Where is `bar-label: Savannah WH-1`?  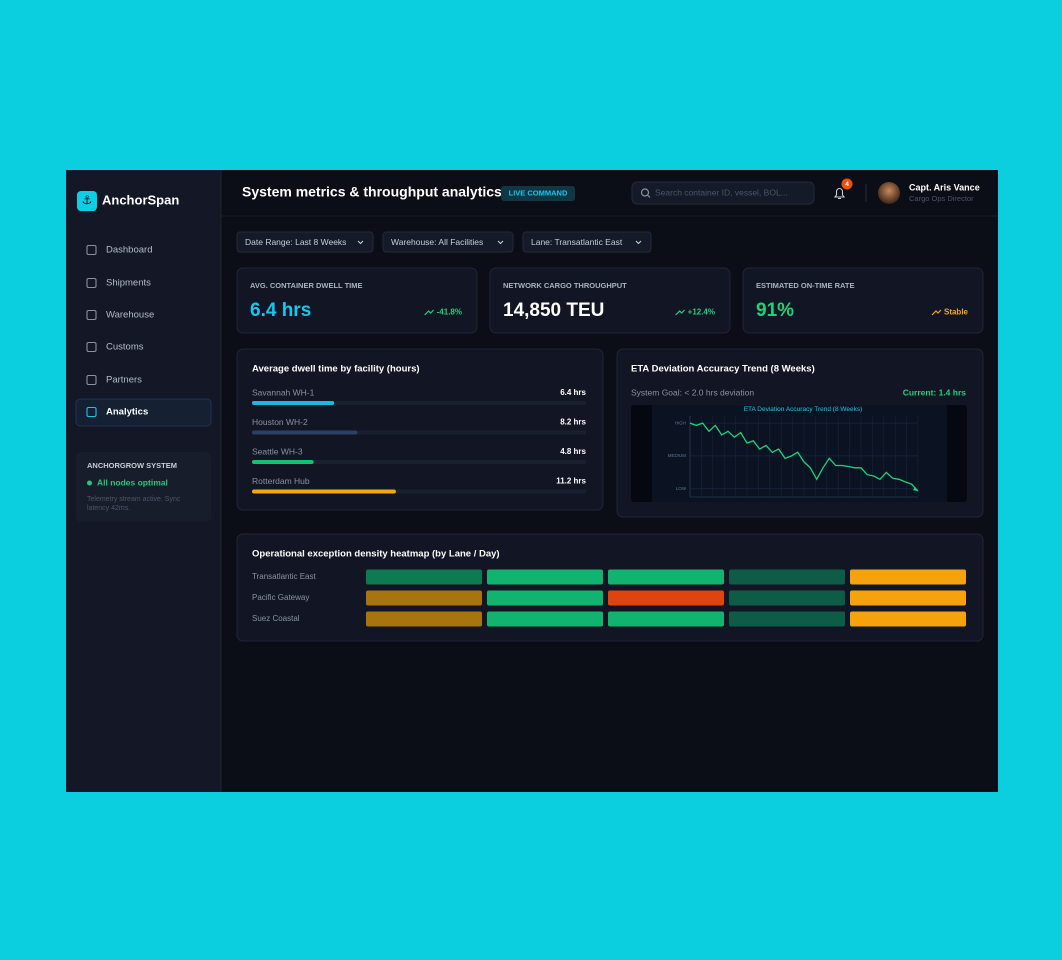 bar-label: Savannah WH-1 is located at coordinates (283, 392).